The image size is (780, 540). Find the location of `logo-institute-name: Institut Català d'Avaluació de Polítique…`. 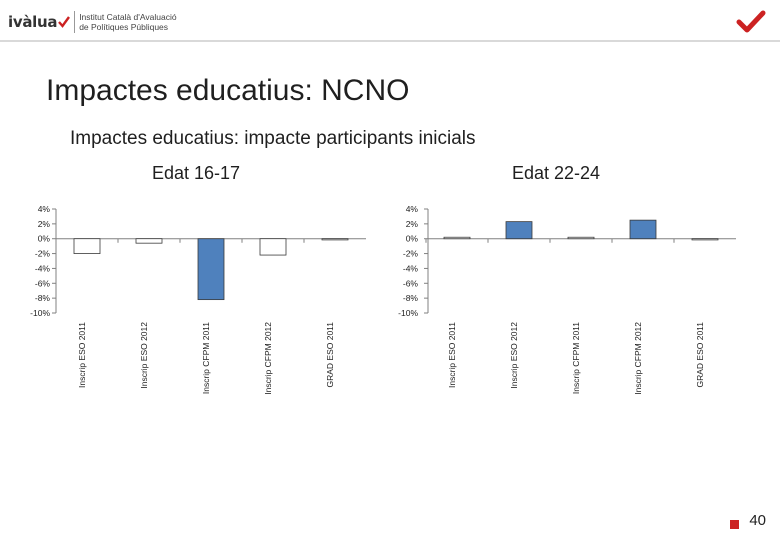

logo-institute-name: Institut Català d'Avaluació de Polítique… is located at coordinates (127, 22).